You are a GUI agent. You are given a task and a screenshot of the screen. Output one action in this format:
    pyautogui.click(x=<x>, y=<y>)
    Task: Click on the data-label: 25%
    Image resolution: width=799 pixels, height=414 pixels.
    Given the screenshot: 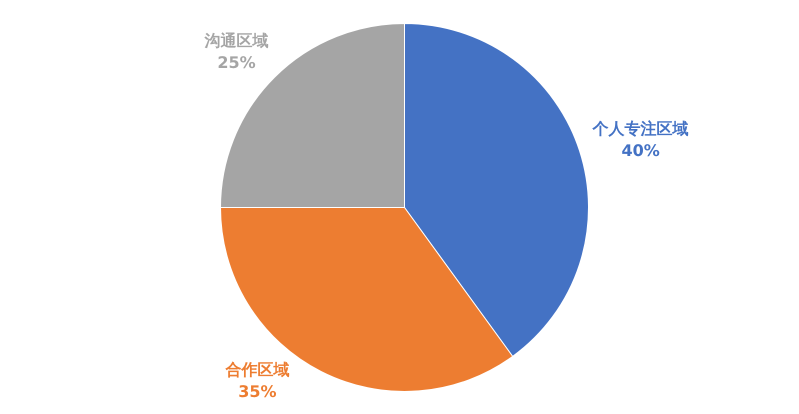 What is the action you would take?
    pyautogui.click(x=236, y=62)
    